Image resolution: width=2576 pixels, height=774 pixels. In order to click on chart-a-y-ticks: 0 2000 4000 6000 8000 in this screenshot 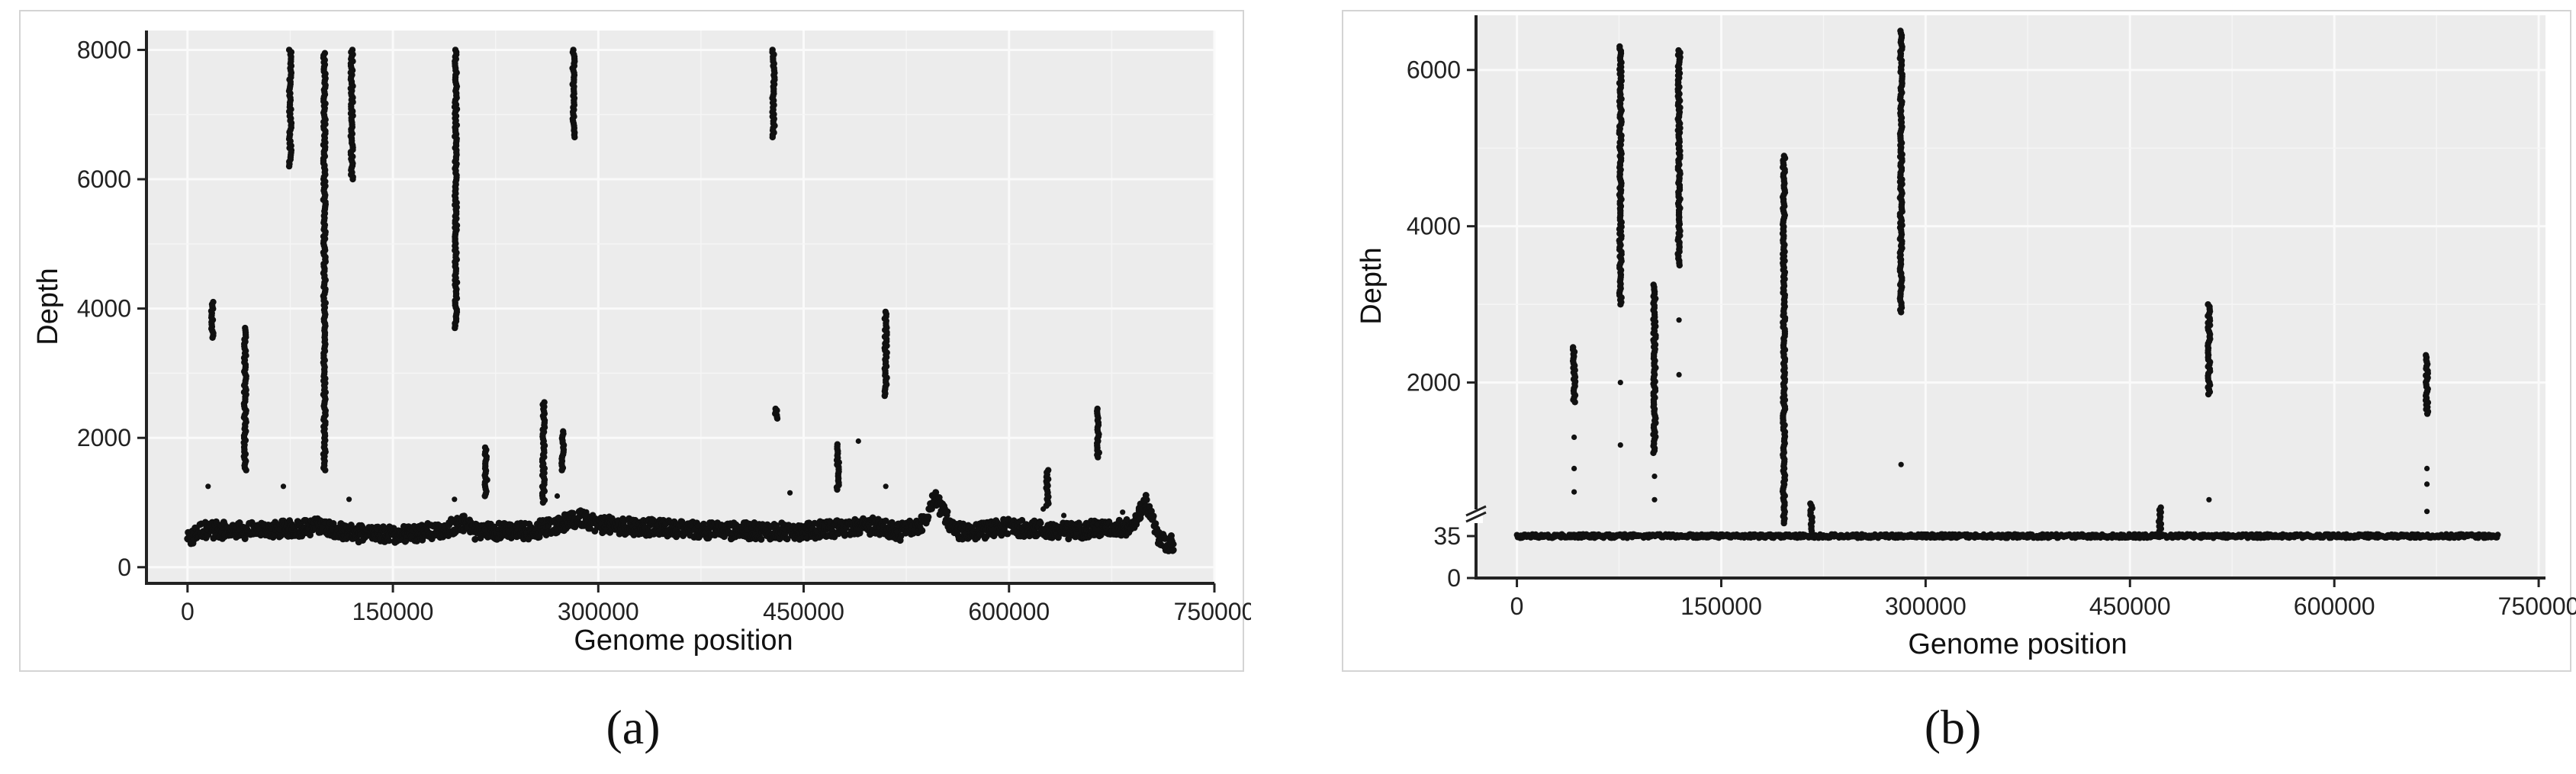, I will do `click(112, 308)`.